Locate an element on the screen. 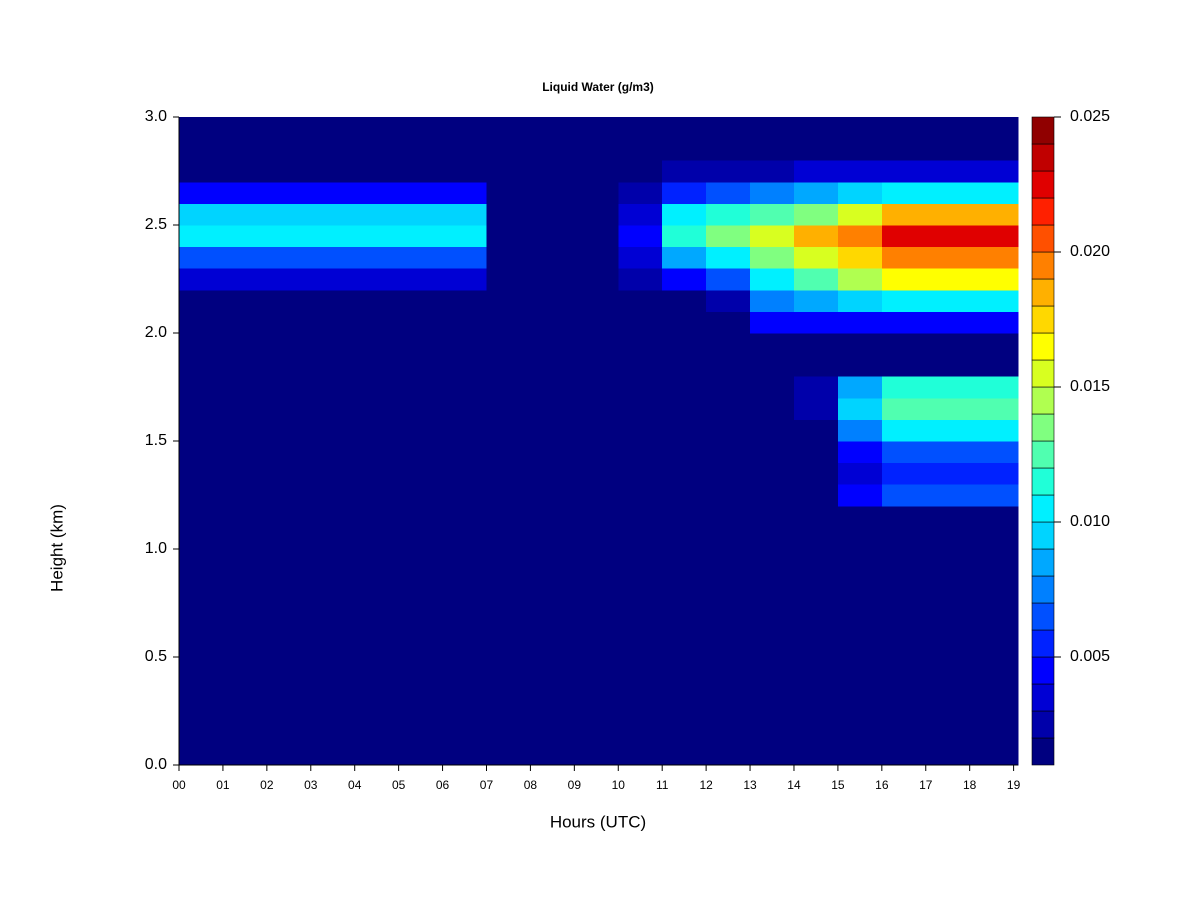 This screenshot has width=1200, height=900. x-tick-label: 04 is located at coordinates (355, 785).